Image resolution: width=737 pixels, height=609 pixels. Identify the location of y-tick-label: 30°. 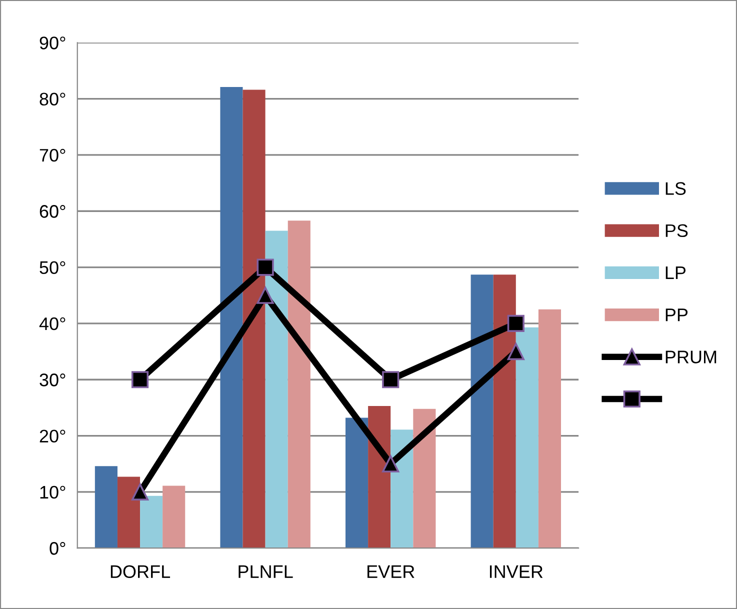
(53, 380).